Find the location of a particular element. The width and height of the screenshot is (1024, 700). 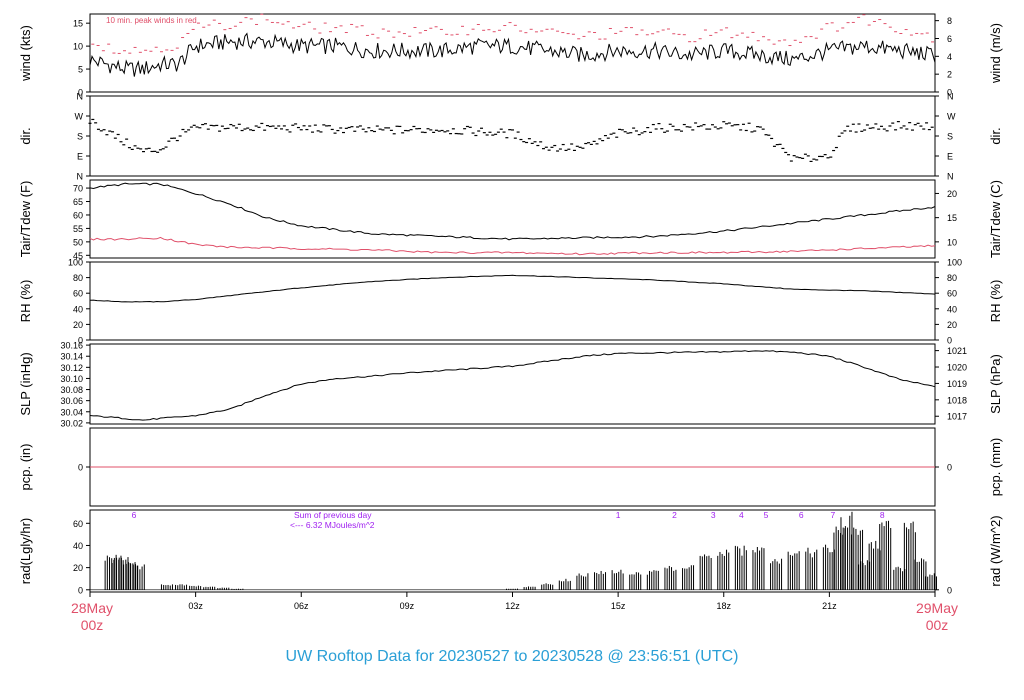

x-tick-label: 03z is located at coordinates (195, 606).